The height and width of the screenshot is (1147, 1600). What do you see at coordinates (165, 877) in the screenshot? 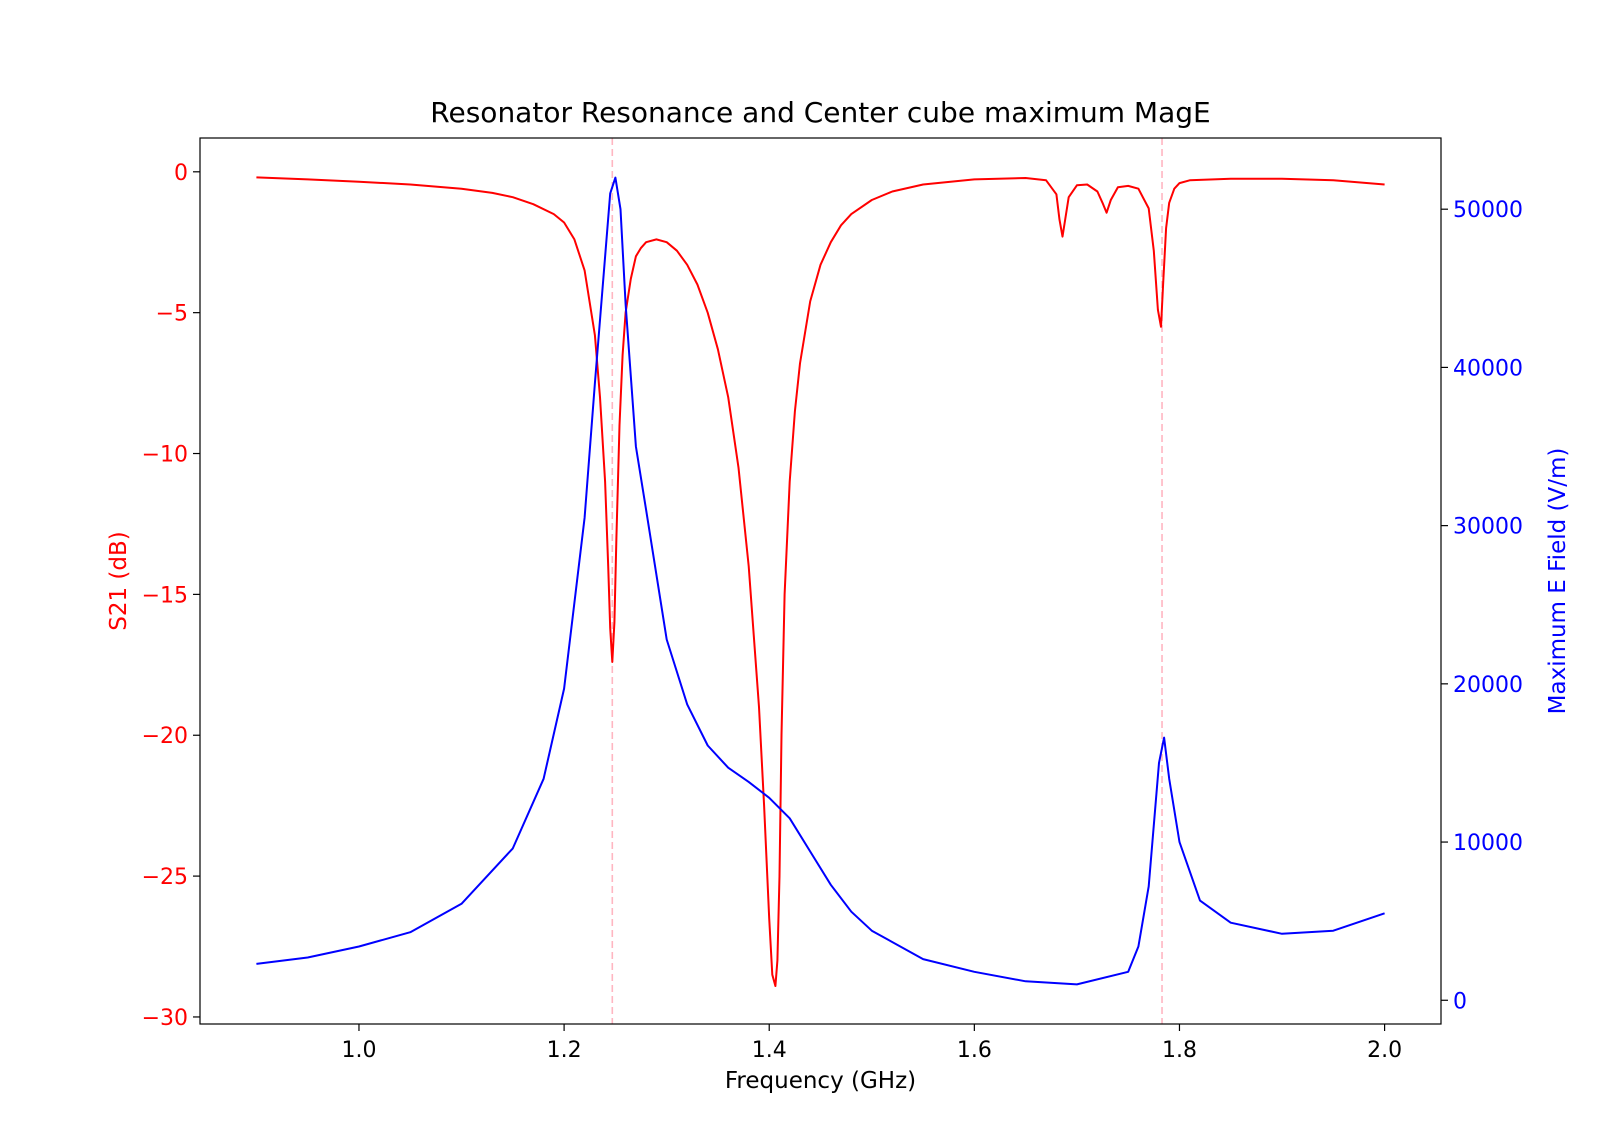
I see `y-left-tick-label: −25` at bounding box center [165, 877].